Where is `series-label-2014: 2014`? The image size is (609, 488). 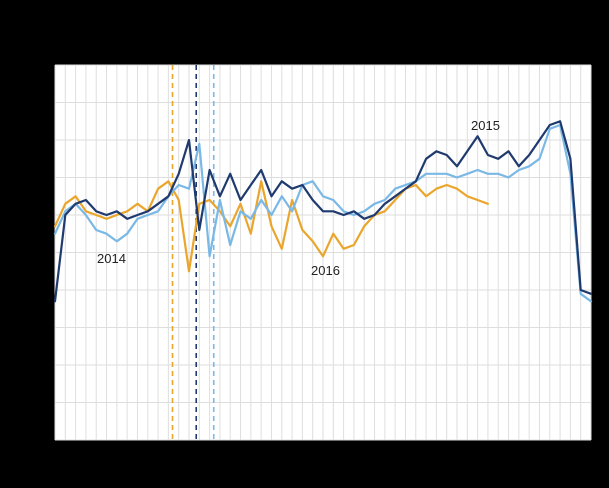
series-label-2014: 2014 is located at coordinates (111, 258).